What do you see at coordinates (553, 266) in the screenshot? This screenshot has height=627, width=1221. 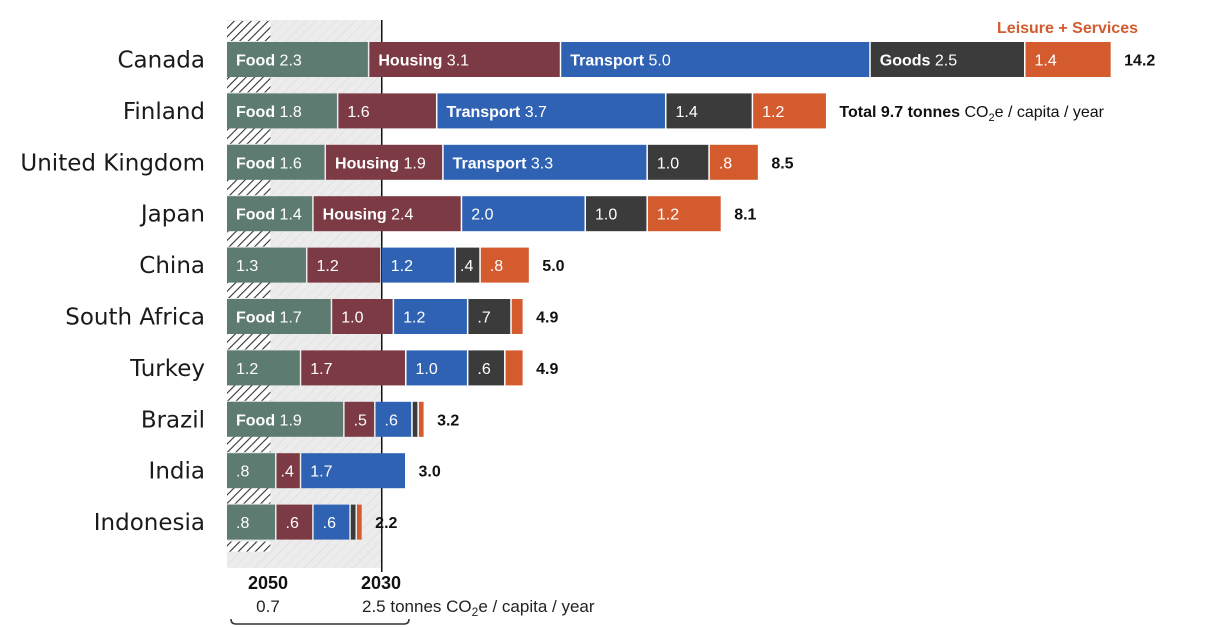 I see `row-total-label: 5.0` at bounding box center [553, 266].